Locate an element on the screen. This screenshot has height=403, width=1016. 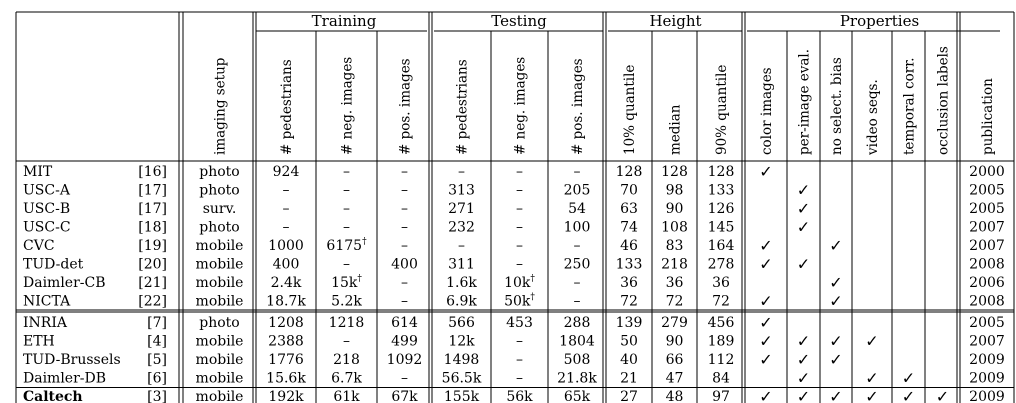
publication-year: 2008 is located at coordinates (987, 302).